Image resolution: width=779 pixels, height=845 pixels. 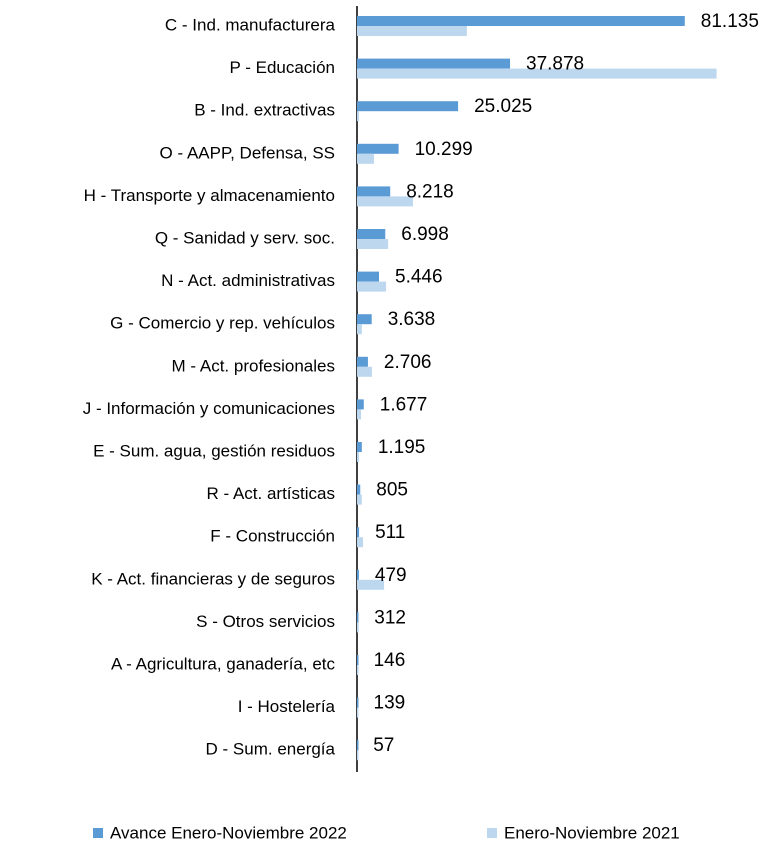 I want to click on legend-label: Avance Enero-Noviembre 2022, so click(x=228, y=832).